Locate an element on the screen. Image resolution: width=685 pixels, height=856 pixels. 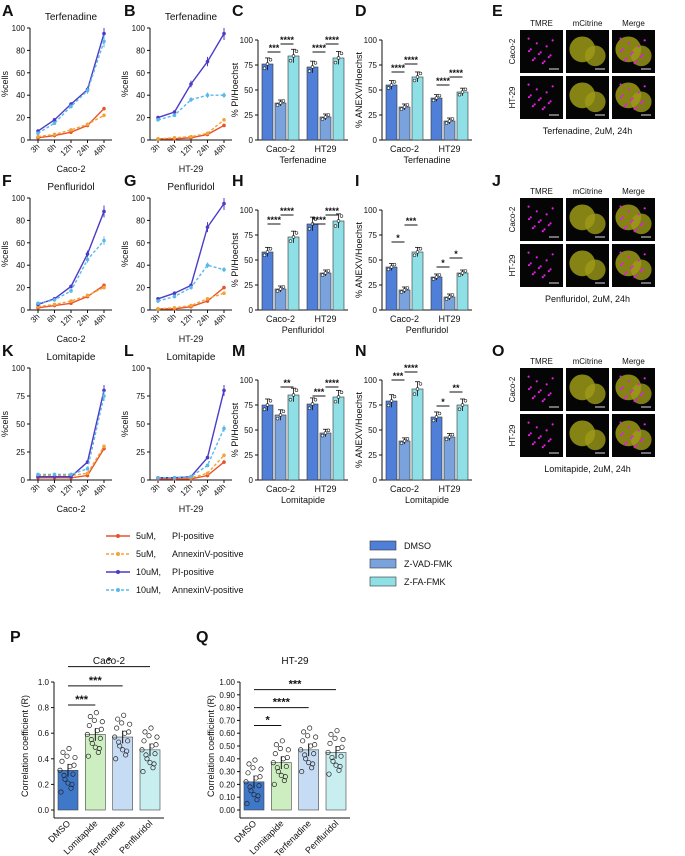
panel-letter: A is located at coordinates (8, 11).